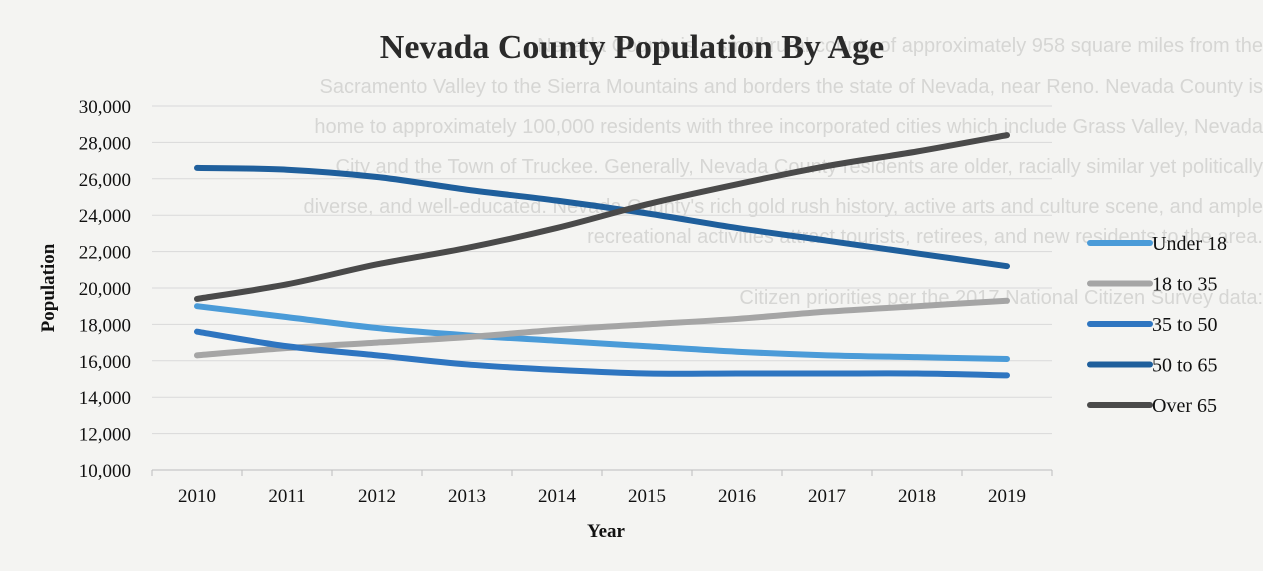 The image size is (1263, 571). I want to click on x-tick-label: 2013, so click(467, 496).